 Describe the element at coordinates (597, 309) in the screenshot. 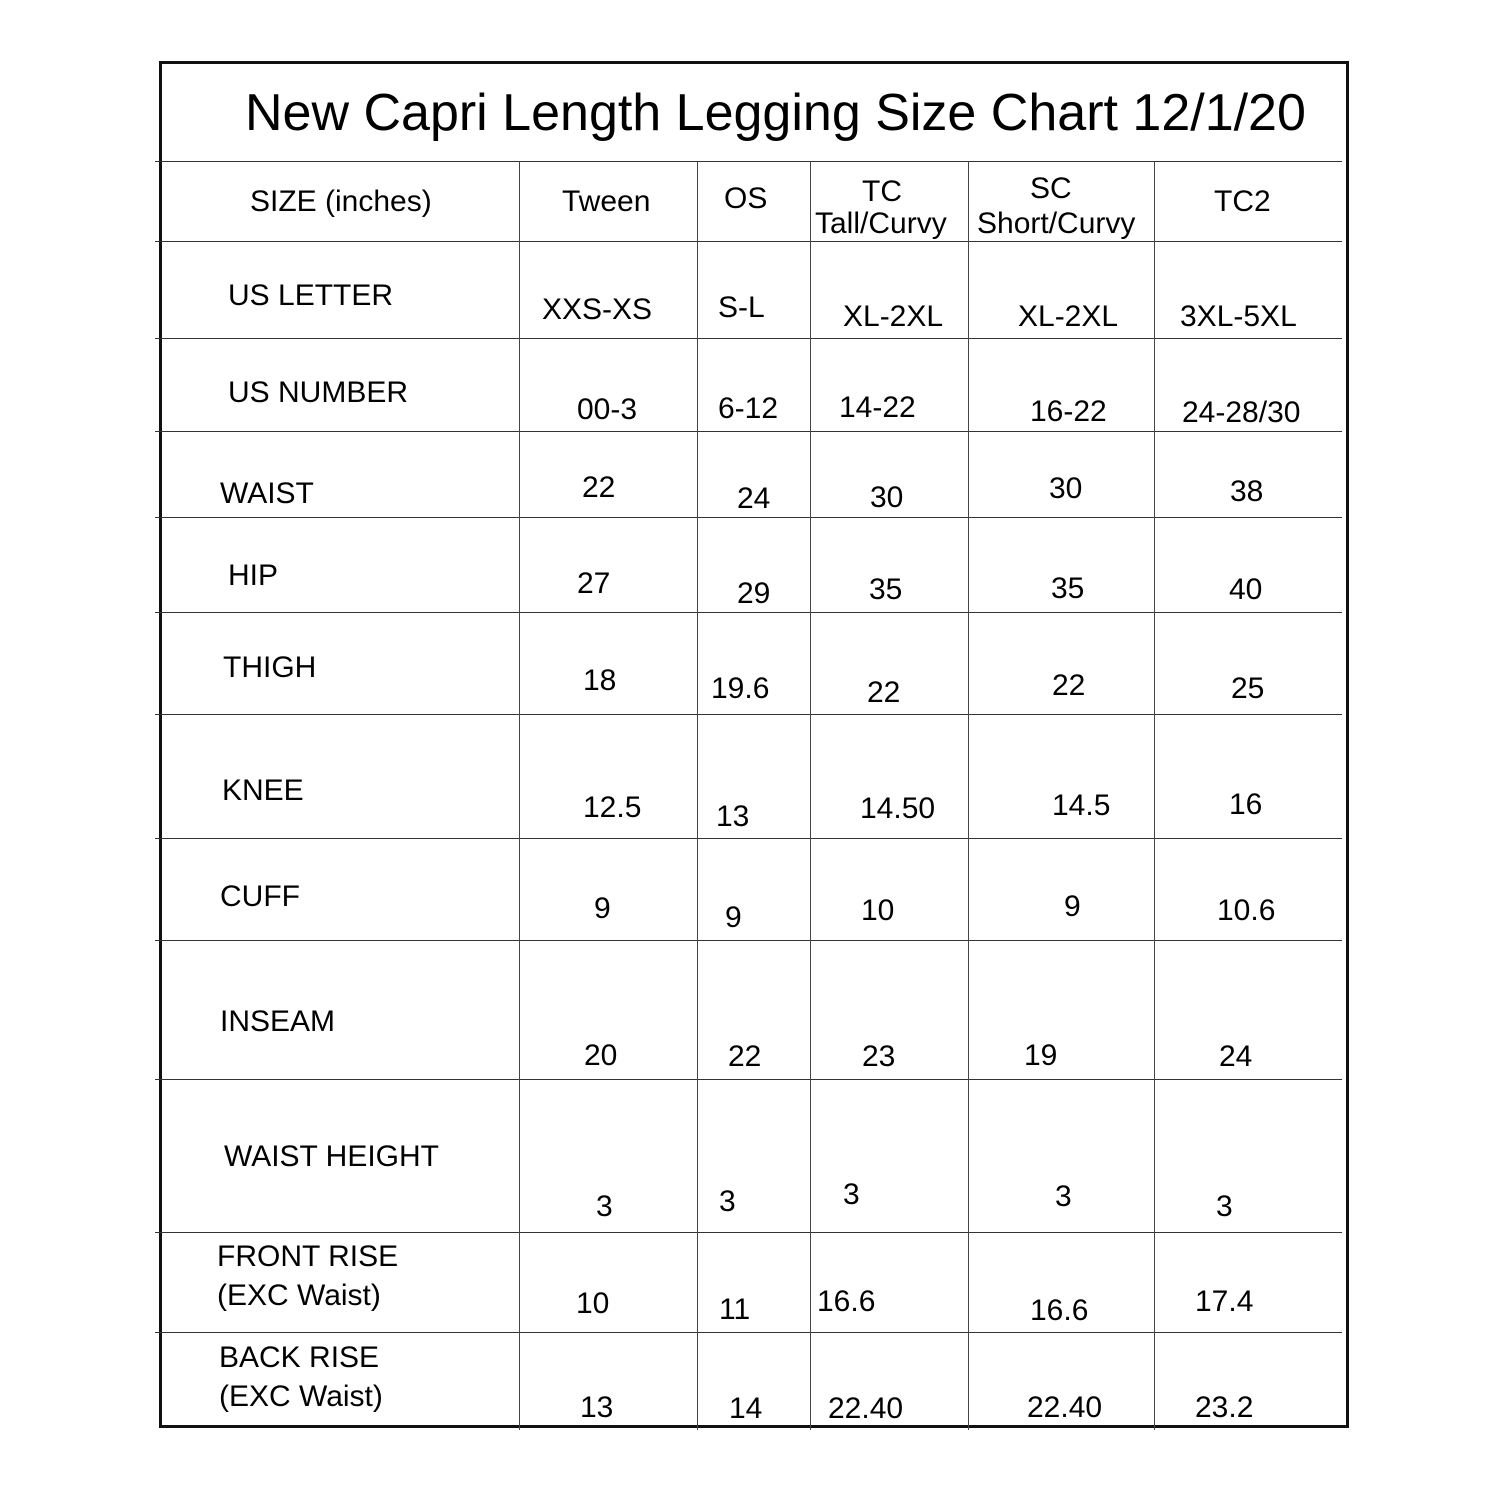

I see `table-cell: XXS-XS` at that location.